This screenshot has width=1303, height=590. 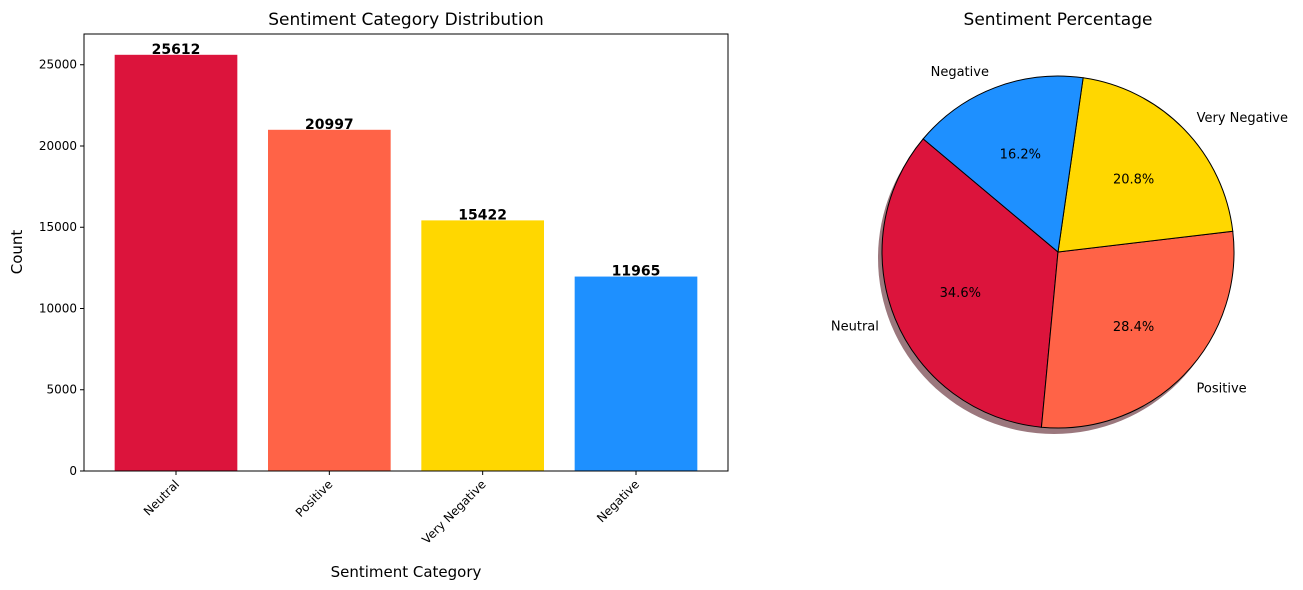 I want to click on x-tick-label: Very Negative, so click(x=454, y=512).